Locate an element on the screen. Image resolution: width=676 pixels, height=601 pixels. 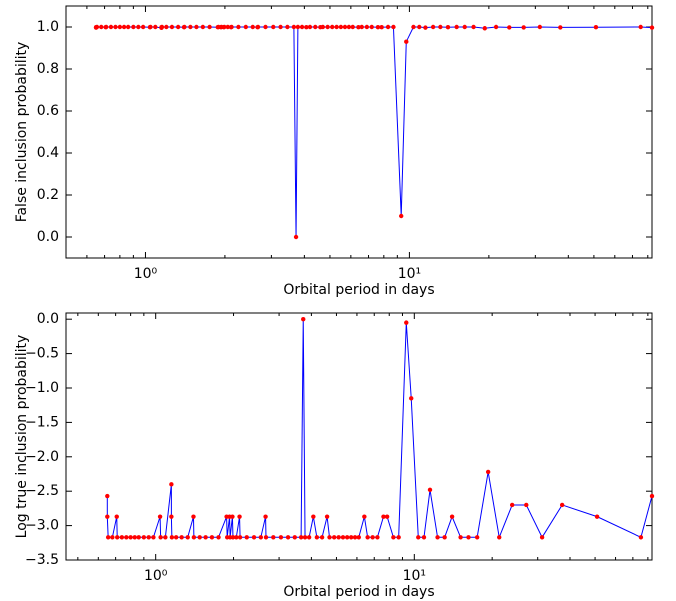
y-tick-label: 0.8 is located at coordinates (48, 69).